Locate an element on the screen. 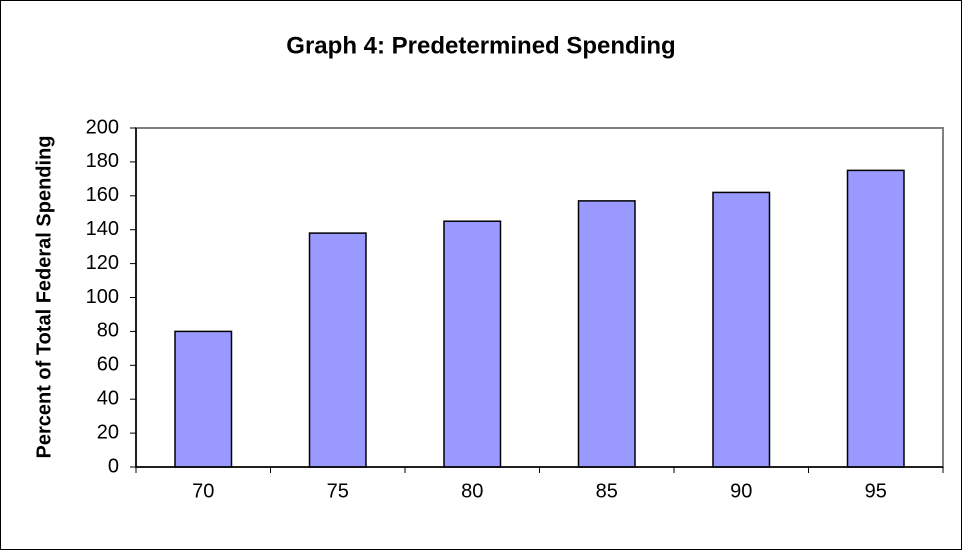  x-tick-label: 70 is located at coordinates (203, 491).